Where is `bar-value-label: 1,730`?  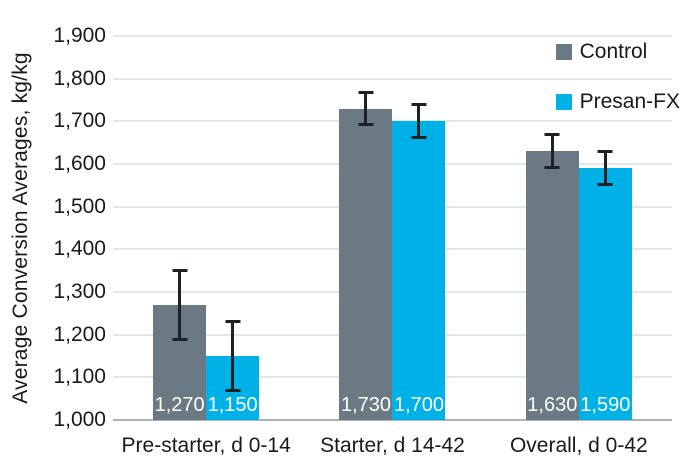
bar-value-label: 1,730 is located at coordinates (366, 405).